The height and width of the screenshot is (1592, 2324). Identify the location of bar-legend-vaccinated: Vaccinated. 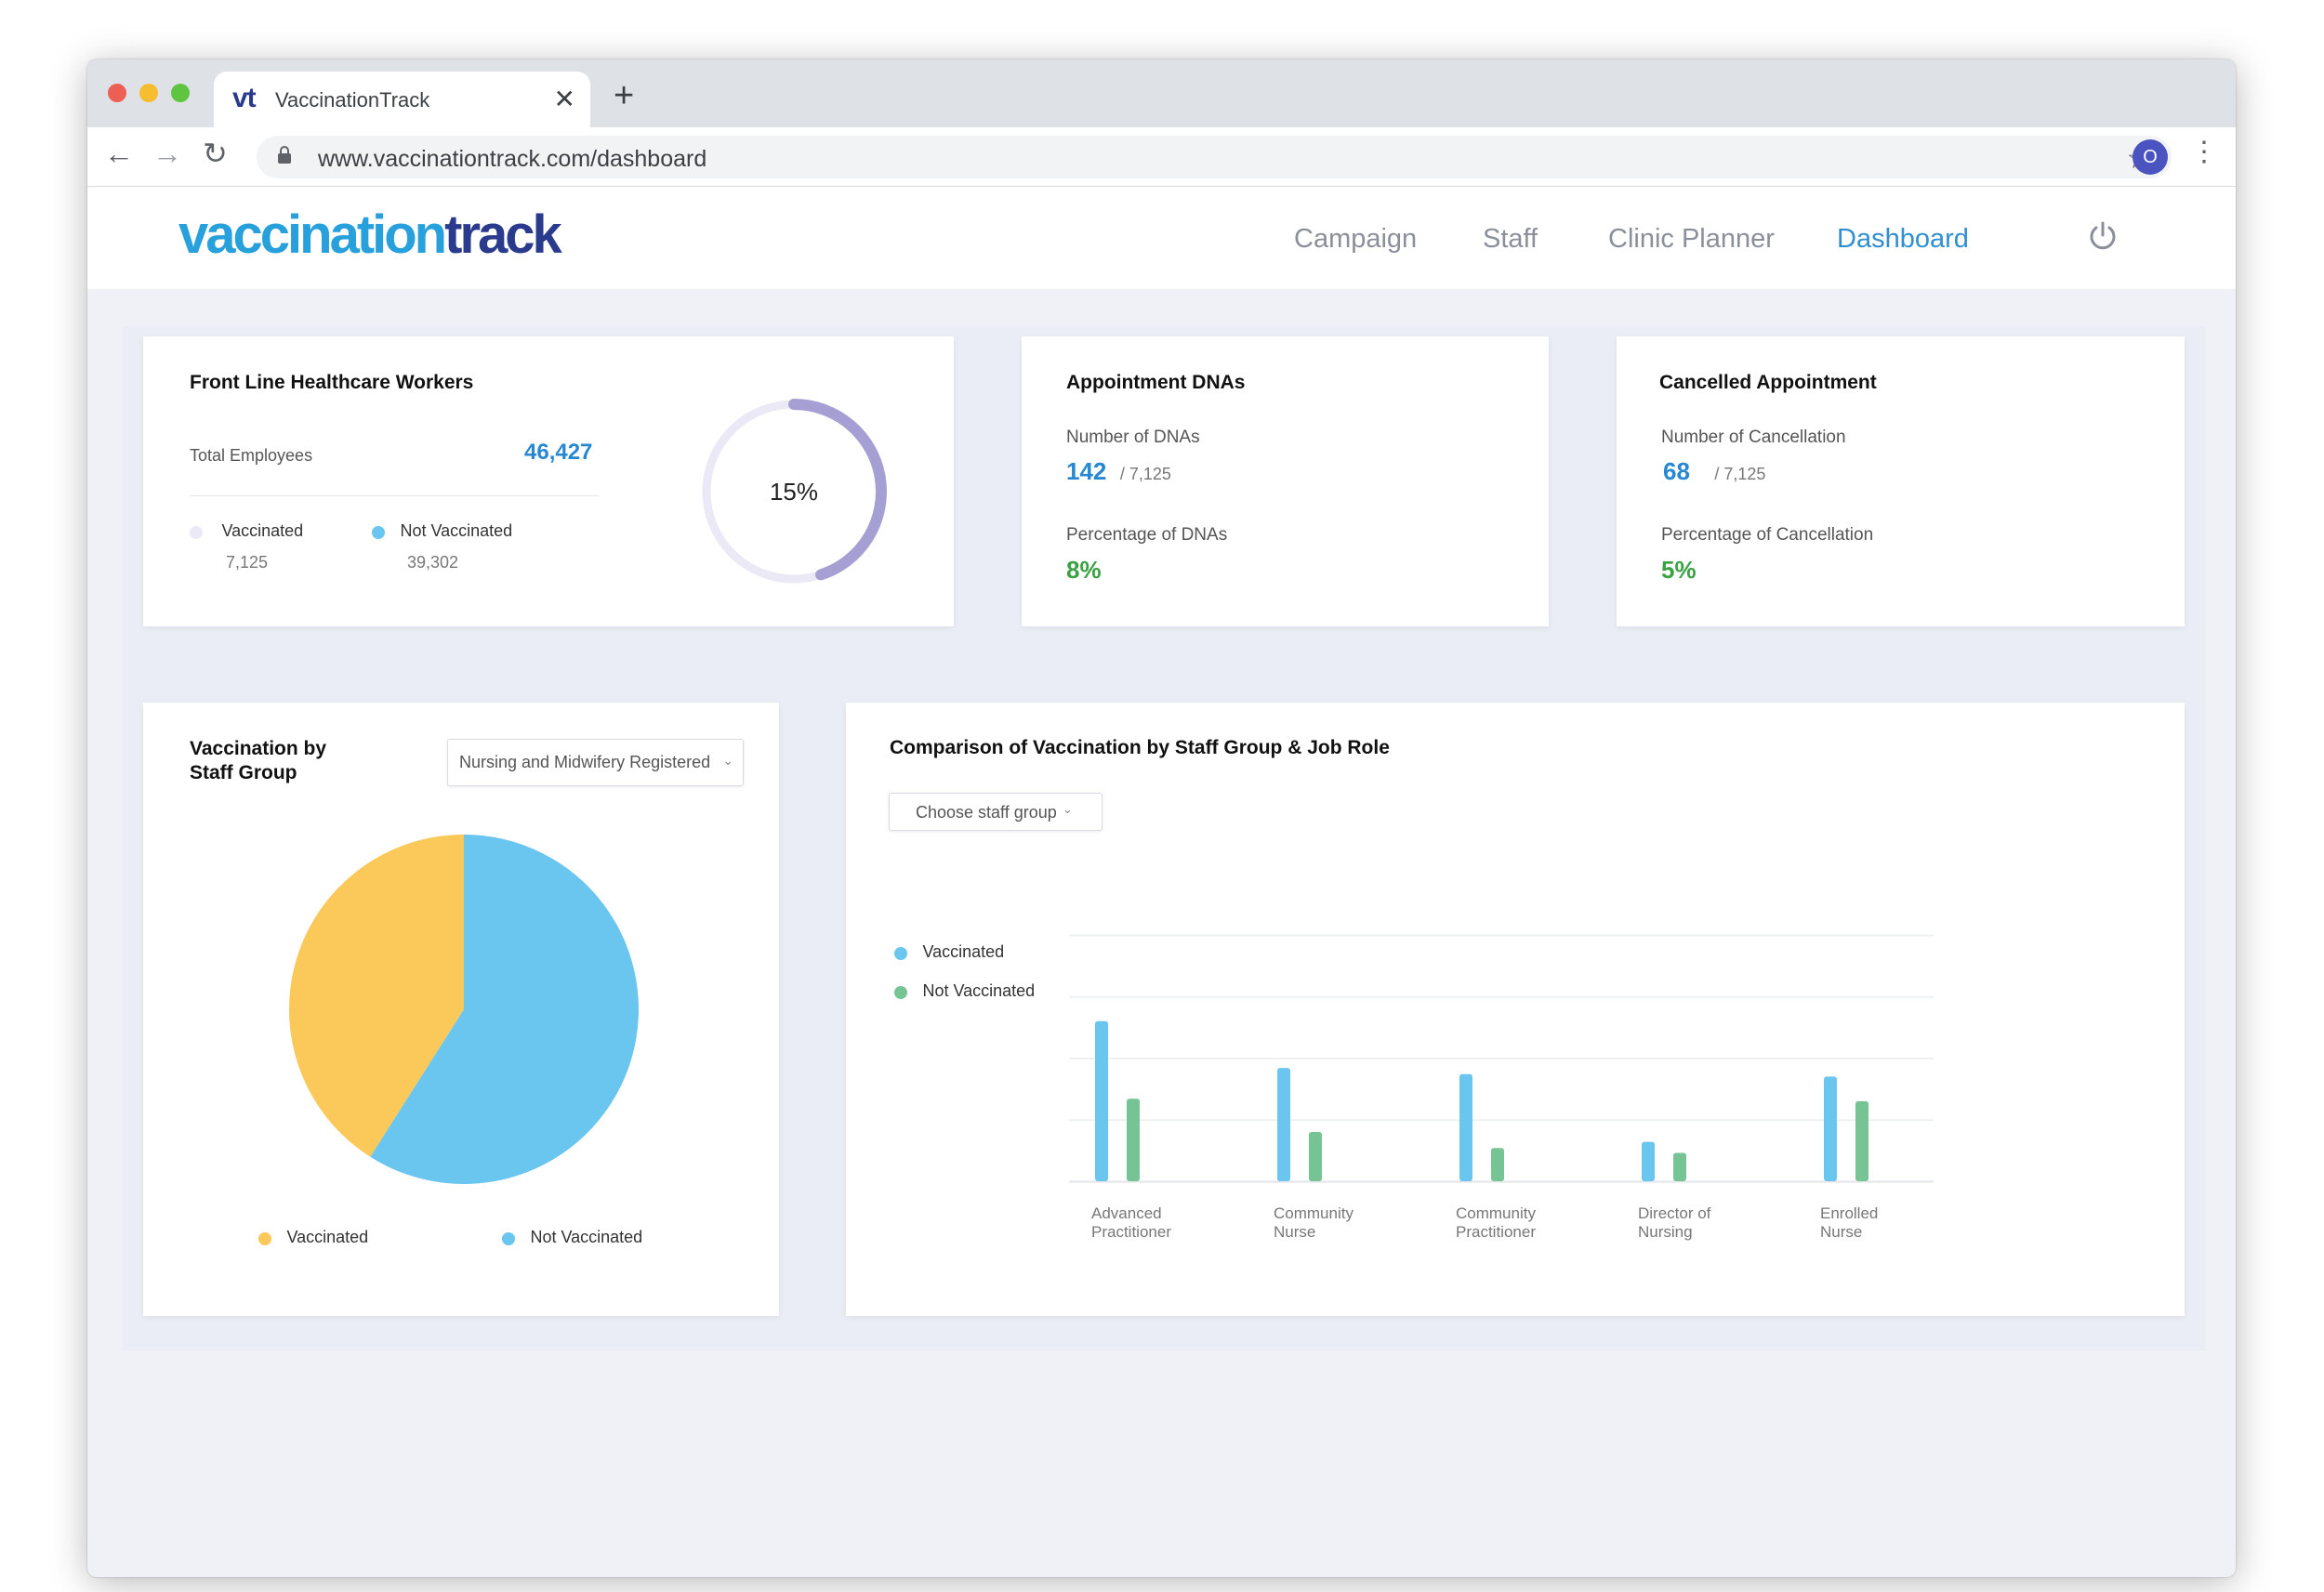
(949, 952).